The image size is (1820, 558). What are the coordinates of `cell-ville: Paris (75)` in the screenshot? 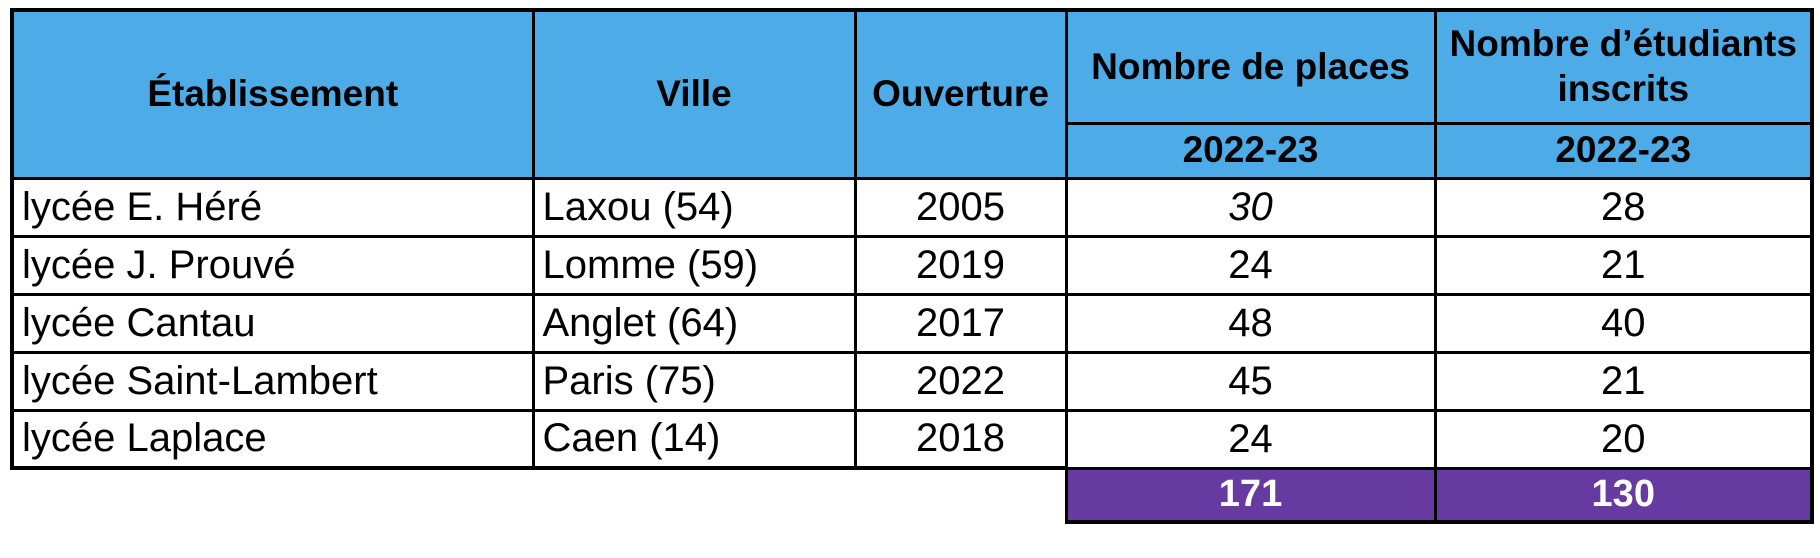 It's located at (694, 381).